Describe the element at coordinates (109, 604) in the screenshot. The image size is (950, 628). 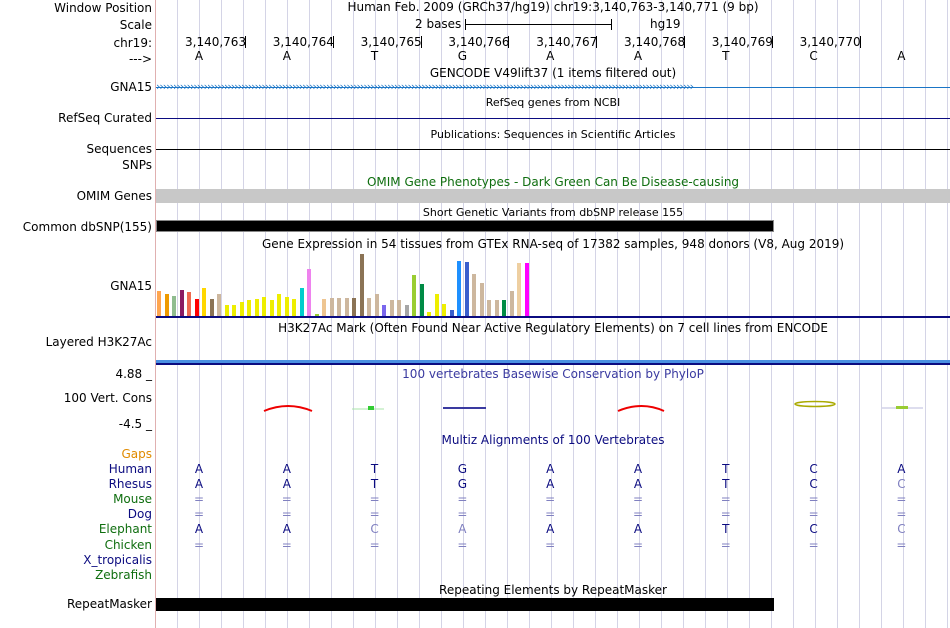
I see `repeatmasker-track-label: RepeatMasker` at that location.